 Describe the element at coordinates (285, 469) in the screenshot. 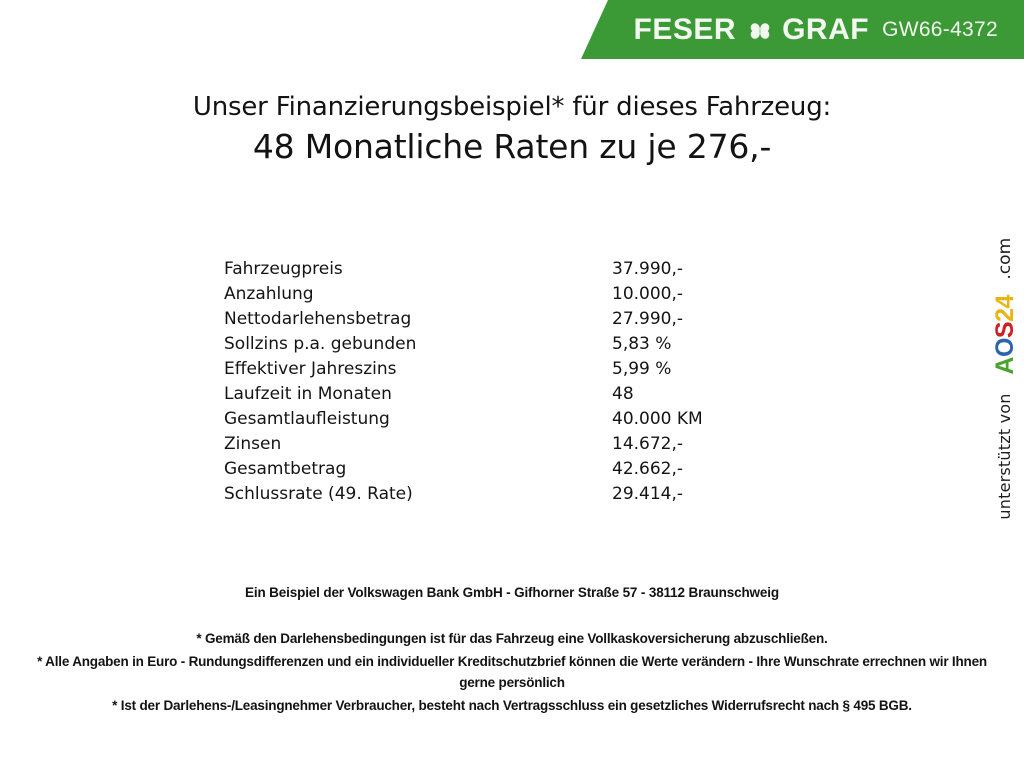

I see `row-label: Gesamtbetrag` at that location.